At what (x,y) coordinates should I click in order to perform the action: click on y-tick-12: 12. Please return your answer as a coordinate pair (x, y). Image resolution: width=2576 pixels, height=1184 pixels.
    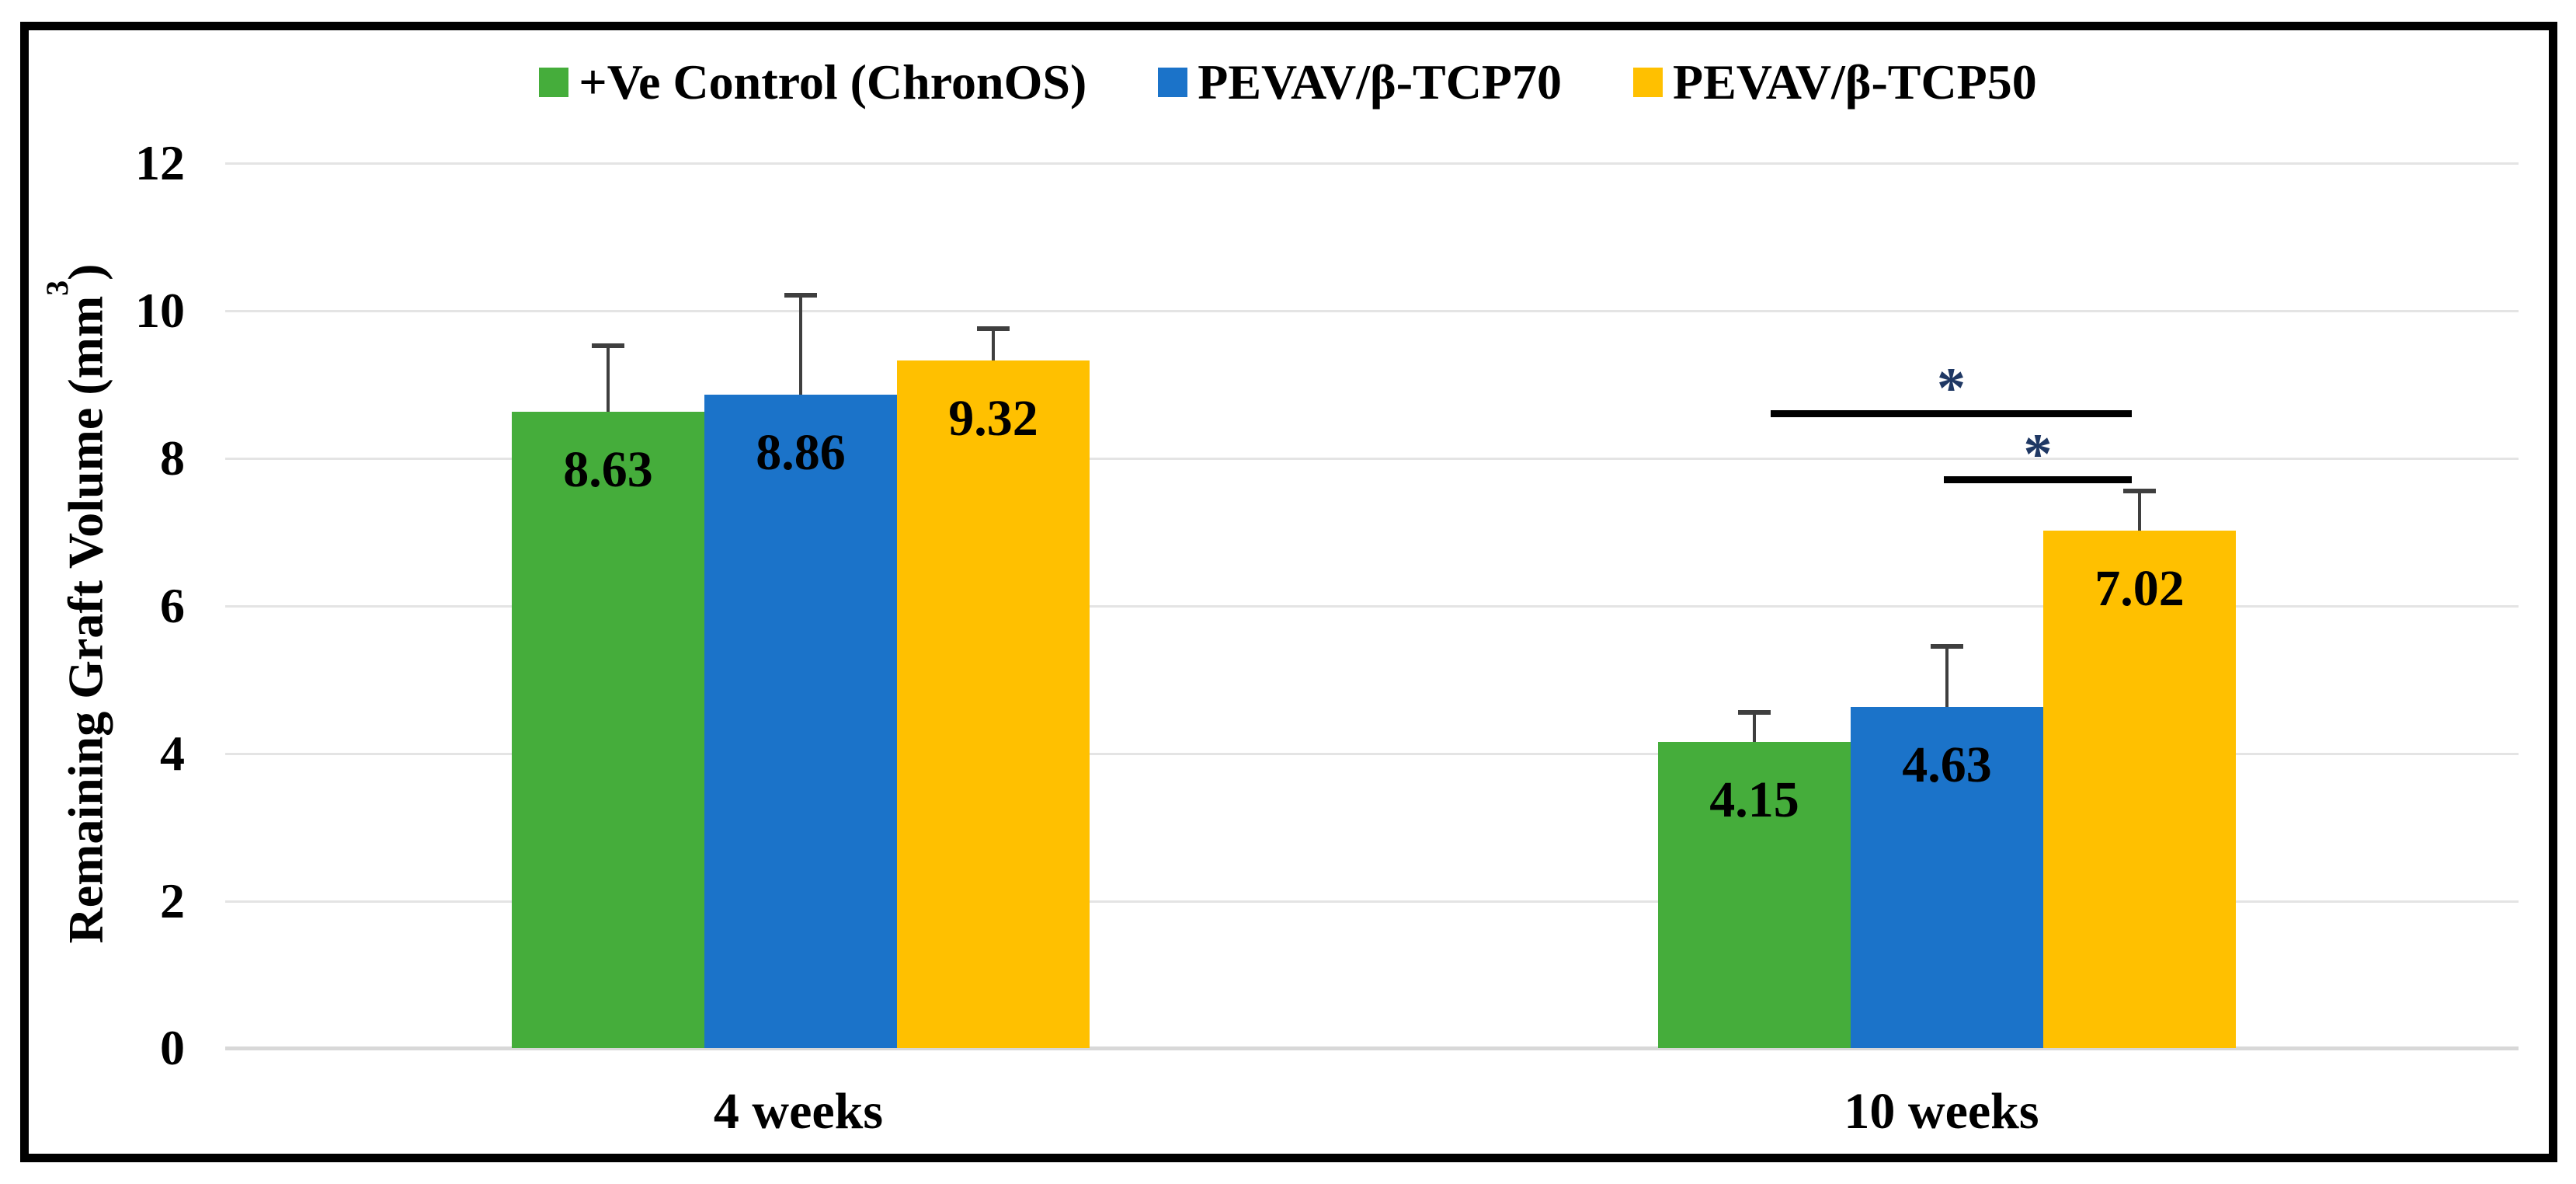
    Looking at the image, I should click on (160, 162).